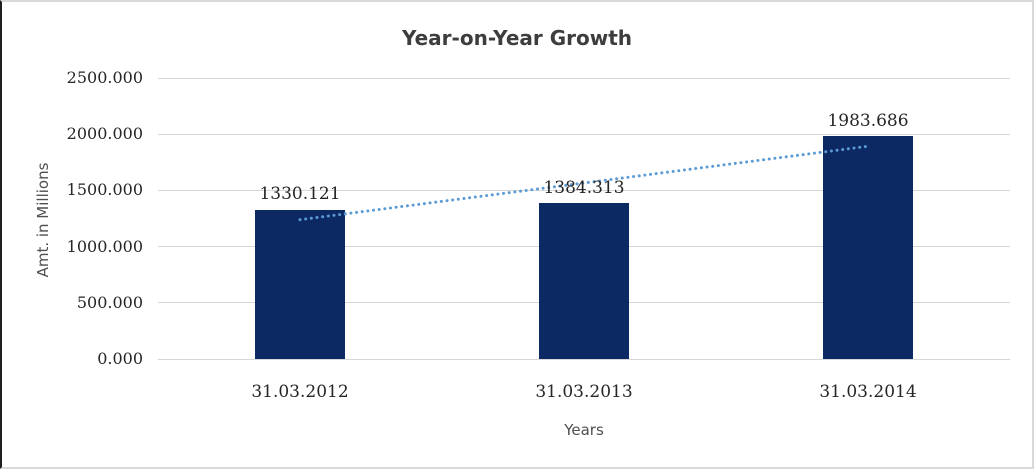 This screenshot has height=469, width=1034. I want to click on y-tick-label: 0.000, so click(120, 358).